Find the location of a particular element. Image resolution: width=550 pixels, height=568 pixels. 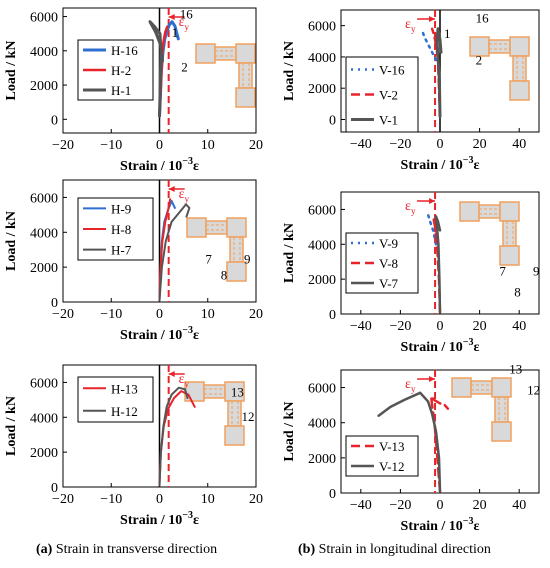

legend-label: H-7 is located at coordinates (121, 250).